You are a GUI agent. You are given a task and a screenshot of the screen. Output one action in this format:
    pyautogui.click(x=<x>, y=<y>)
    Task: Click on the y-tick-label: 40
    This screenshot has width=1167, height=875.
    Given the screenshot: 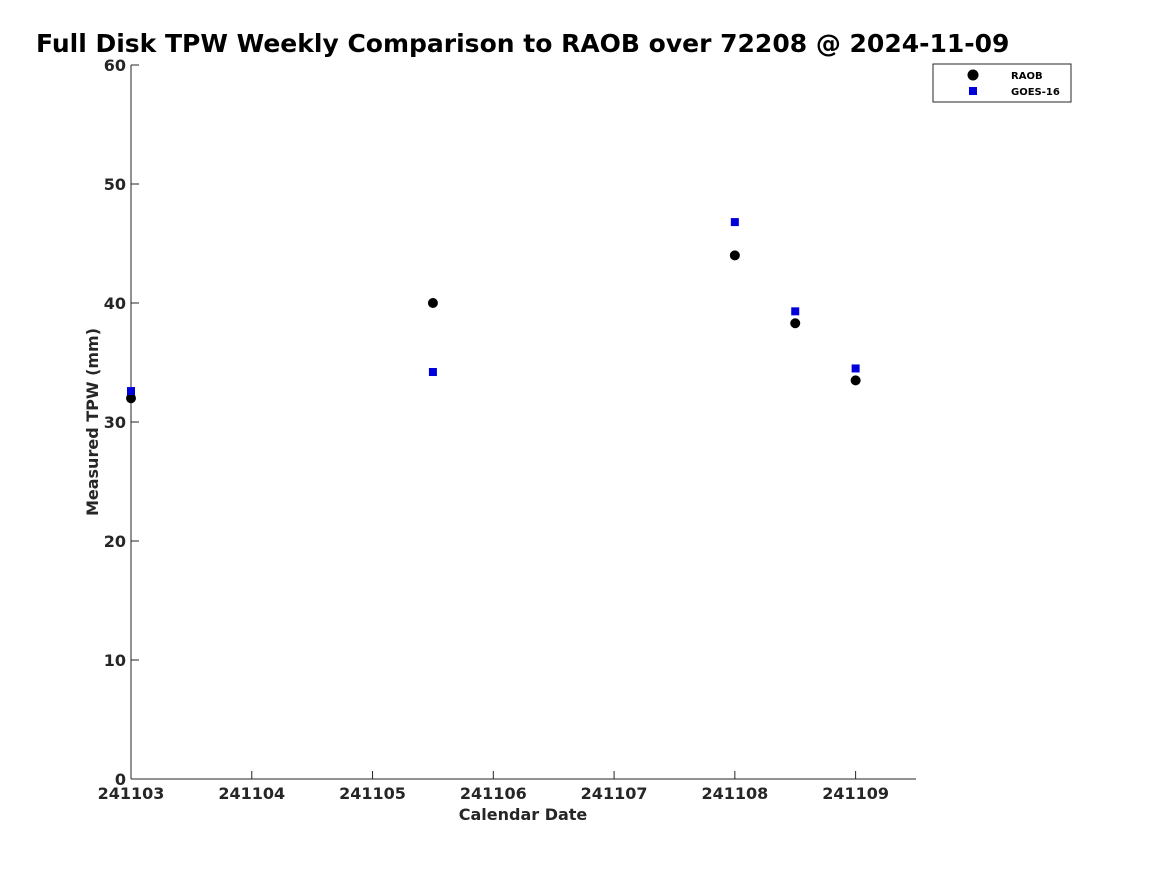 What is the action you would take?
    pyautogui.click(x=115, y=303)
    